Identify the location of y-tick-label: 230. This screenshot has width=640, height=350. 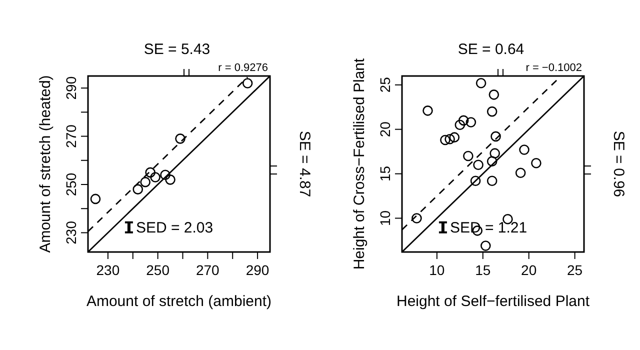
(71, 232).